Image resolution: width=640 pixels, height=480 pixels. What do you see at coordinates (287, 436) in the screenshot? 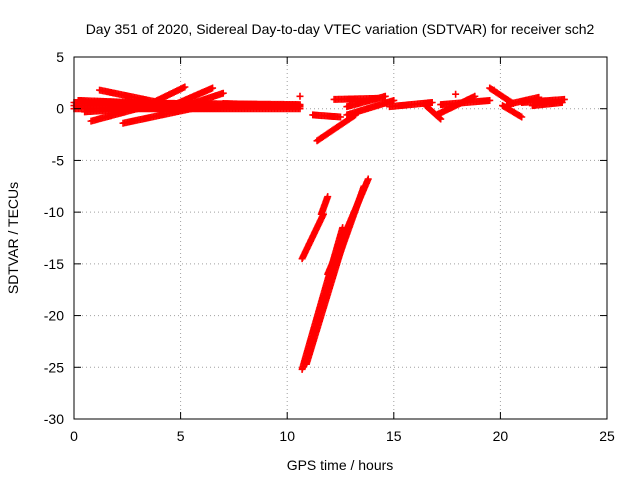
I see `x-tick-label: 10` at bounding box center [287, 436].